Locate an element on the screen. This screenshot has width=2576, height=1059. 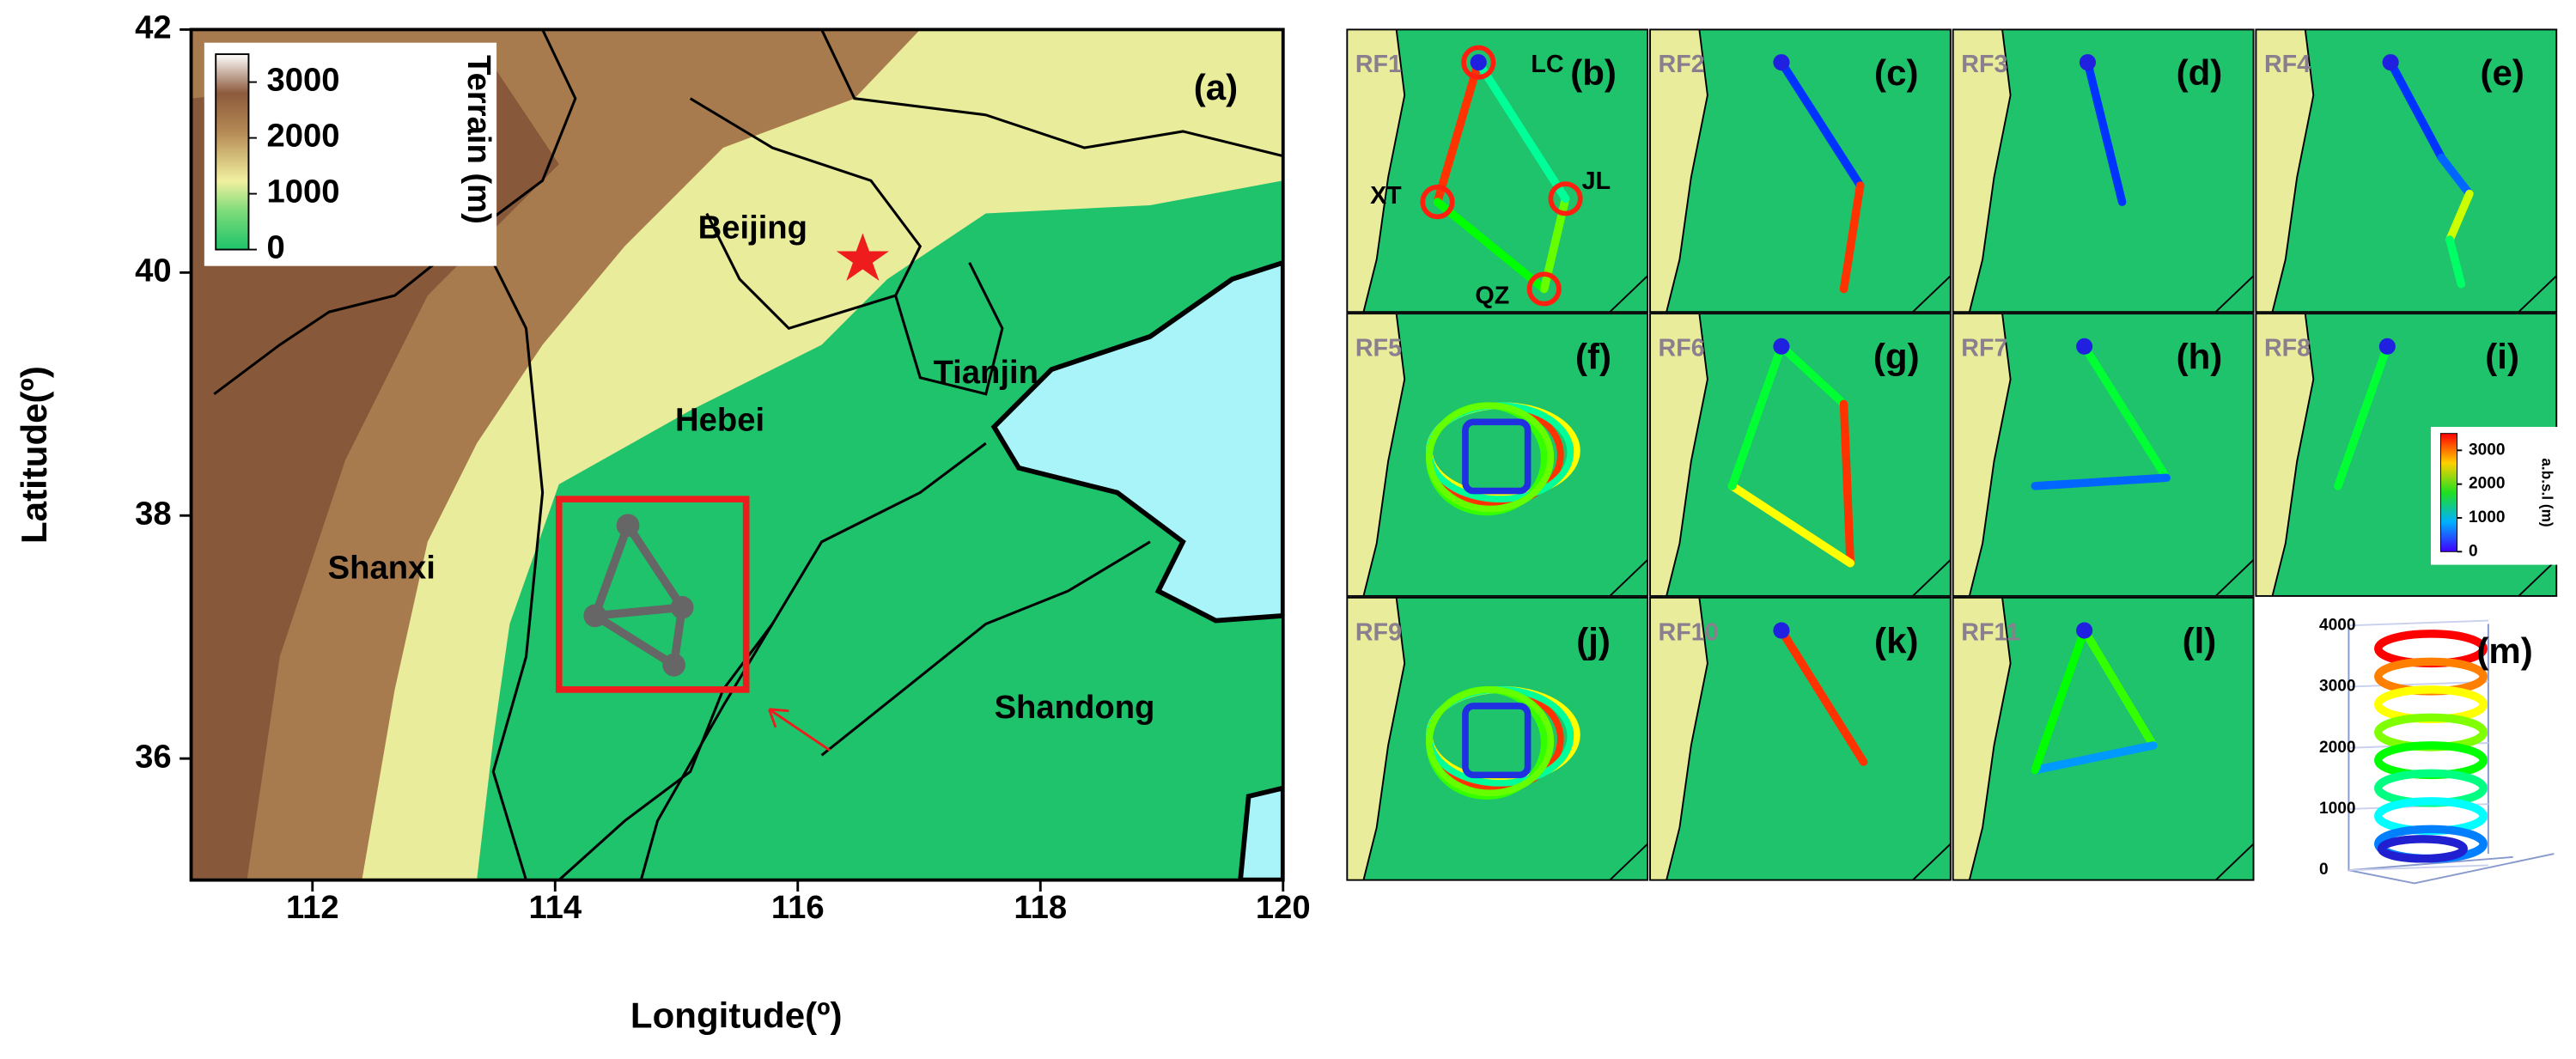
profile-tick-label: 4000 is located at coordinates (2337, 625).